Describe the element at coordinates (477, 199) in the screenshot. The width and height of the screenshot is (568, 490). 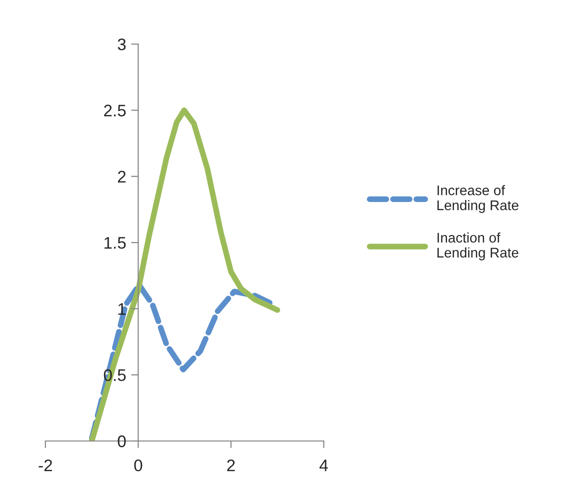
I see `legend-label: Increase of Lending Rate` at that location.